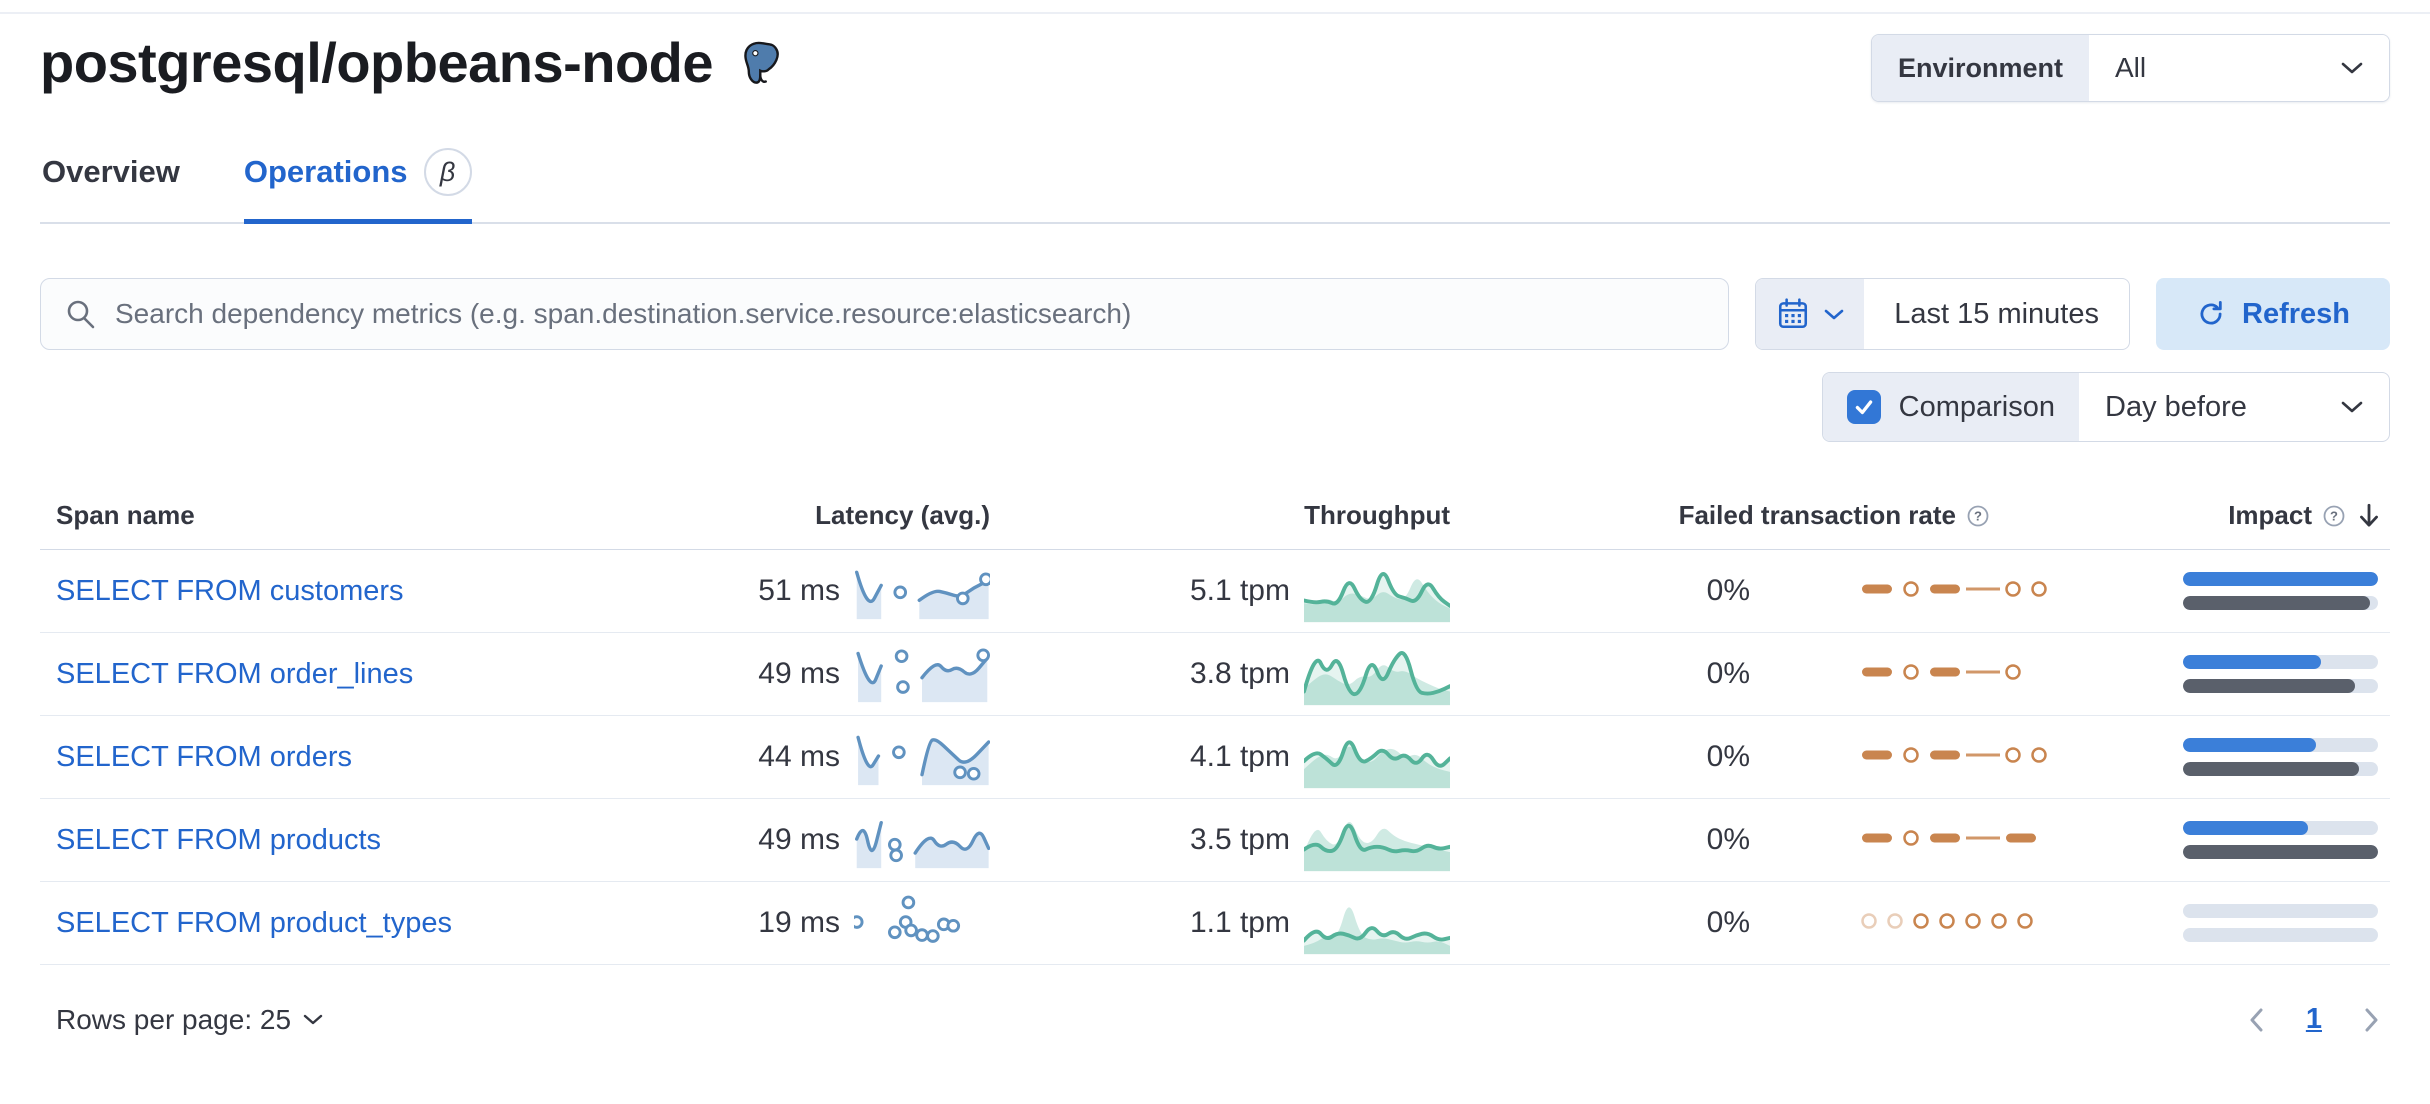 This screenshot has height=1104, width=2430. What do you see at coordinates (2270, 515) in the screenshot?
I see `impact-header-label: Impact` at bounding box center [2270, 515].